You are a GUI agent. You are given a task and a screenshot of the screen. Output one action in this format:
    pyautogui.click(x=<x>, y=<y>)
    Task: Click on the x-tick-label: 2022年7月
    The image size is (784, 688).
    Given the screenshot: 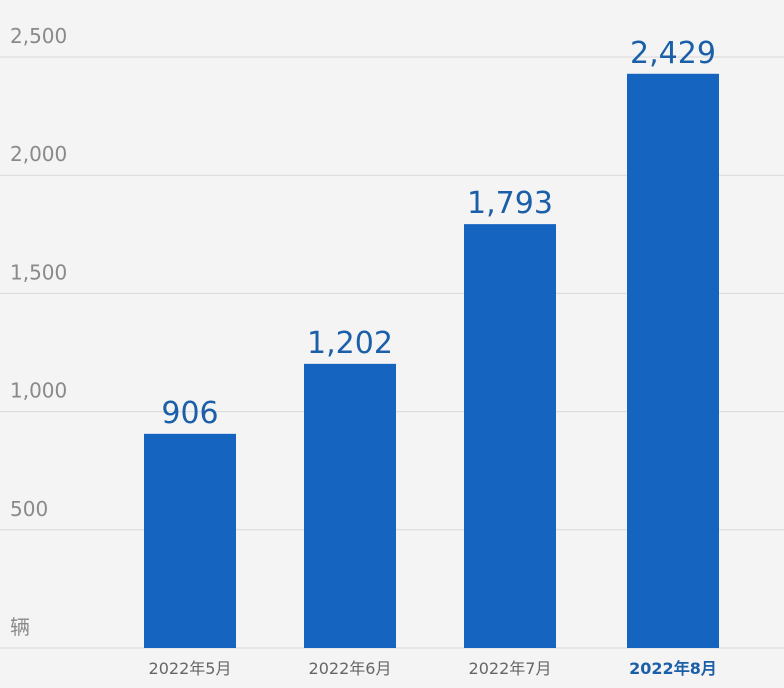 What is the action you would take?
    pyautogui.click(x=510, y=668)
    